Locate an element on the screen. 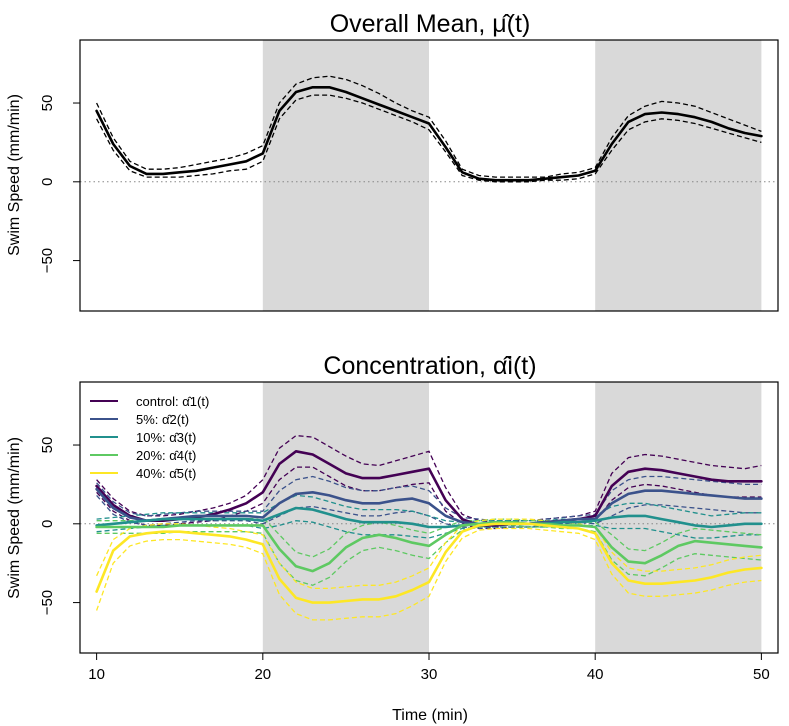 This screenshot has width=789, height=726. bottom-series-20pct-line is located at coordinates (429, 546).